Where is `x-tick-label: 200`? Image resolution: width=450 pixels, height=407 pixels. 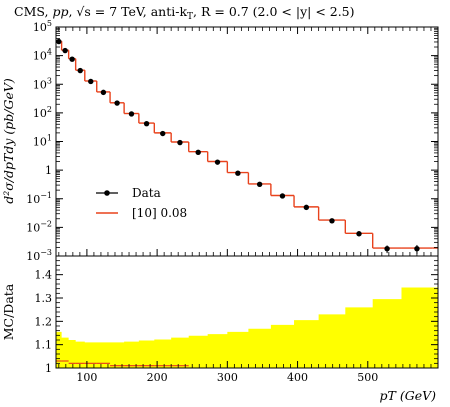
x-tick-label: 200 is located at coordinates (157, 377).